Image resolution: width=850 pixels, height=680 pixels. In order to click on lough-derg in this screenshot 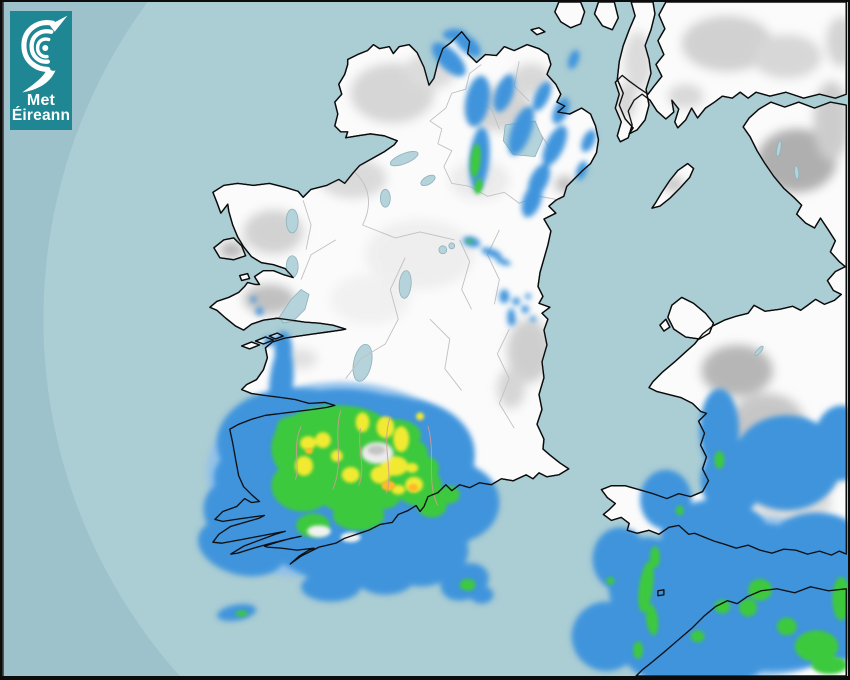, I will do `click(362, 362)`.